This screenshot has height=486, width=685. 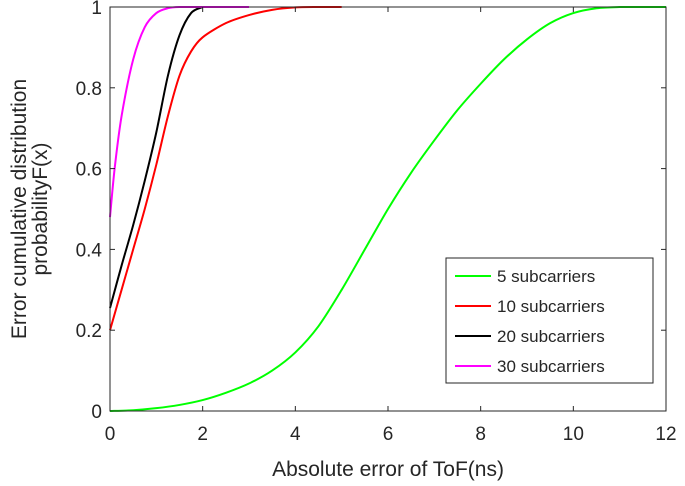 I want to click on x-tick-label: 6, so click(x=388, y=434).